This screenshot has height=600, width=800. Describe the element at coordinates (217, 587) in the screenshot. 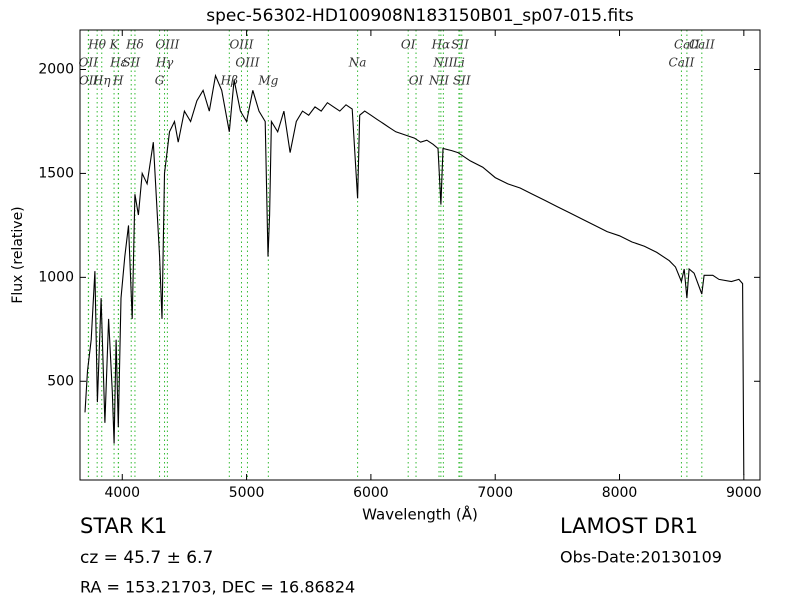

I see `info-text: RA = 153.21703, DEC = 16.86824` at that location.